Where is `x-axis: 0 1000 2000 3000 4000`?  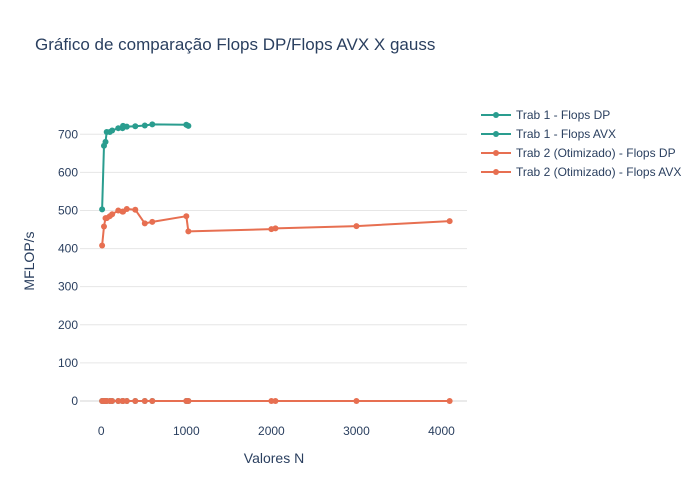
x-axis: 0 1000 2000 3000 4000 is located at coordinates (276, 431).